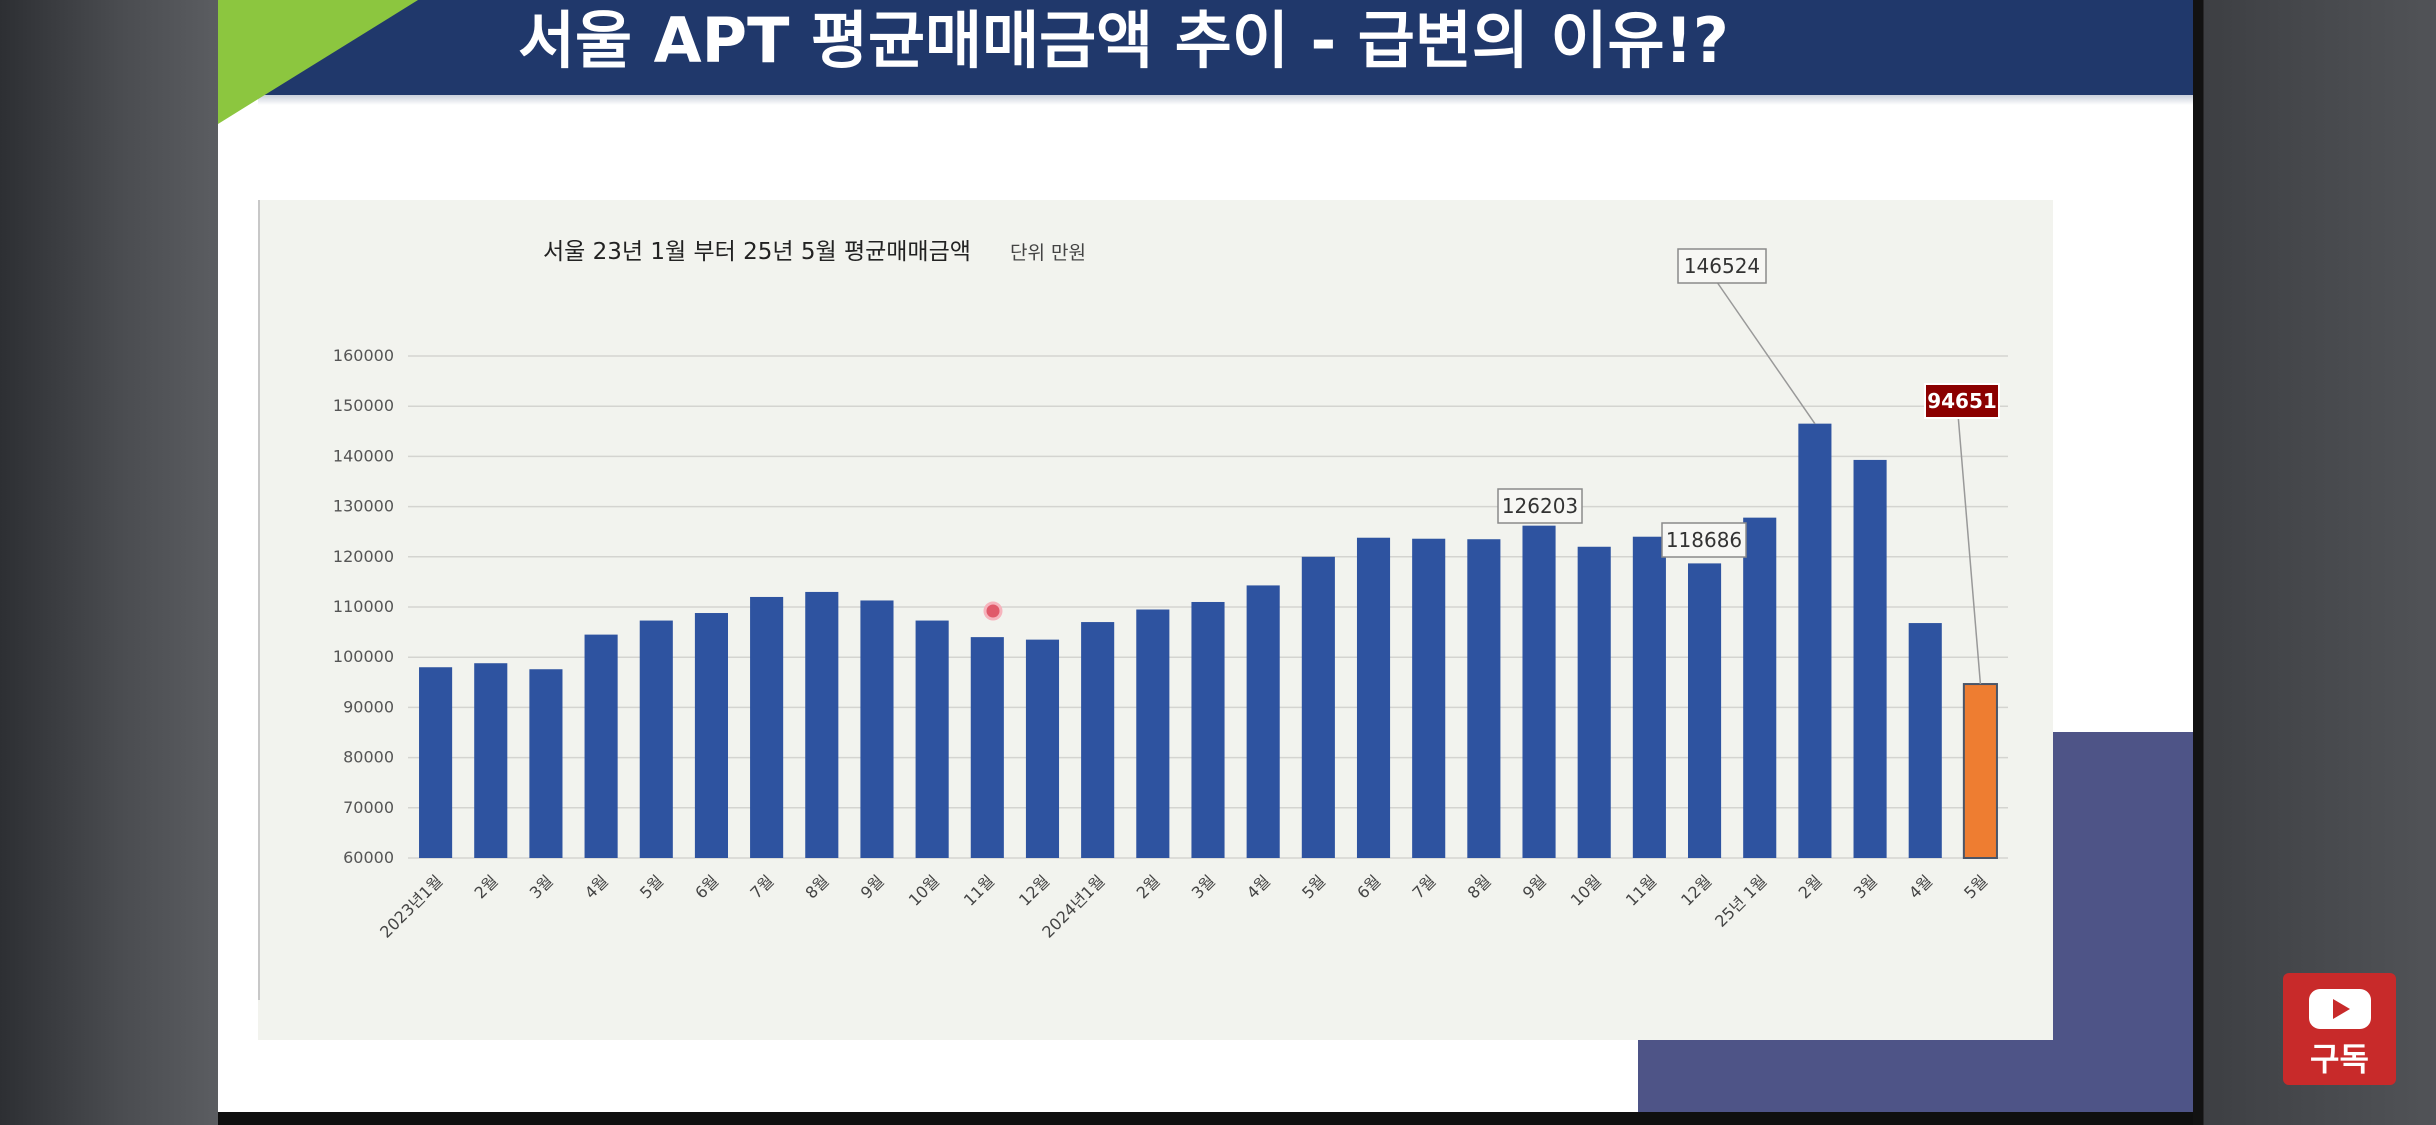 The height and width of the screenshot is (1125, 2436). Describe the element at coordinates (368, 706) in the screenshot. I see `y-tick-label: 90000` at that location.